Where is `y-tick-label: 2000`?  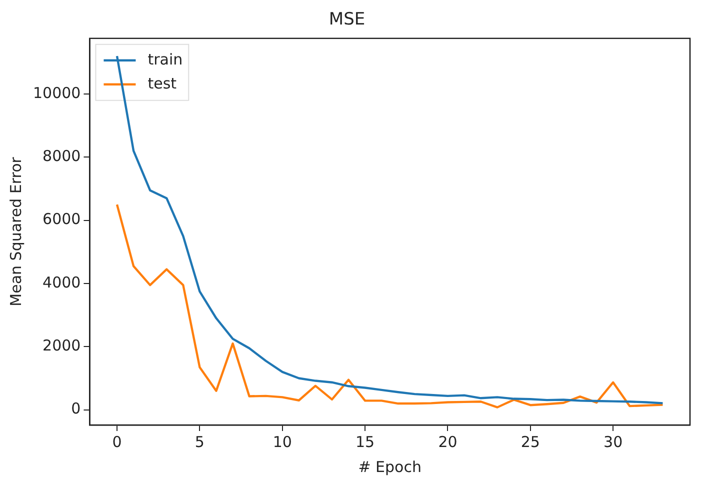 y-tick-label: 2000 is located at coordinates (61, 345).